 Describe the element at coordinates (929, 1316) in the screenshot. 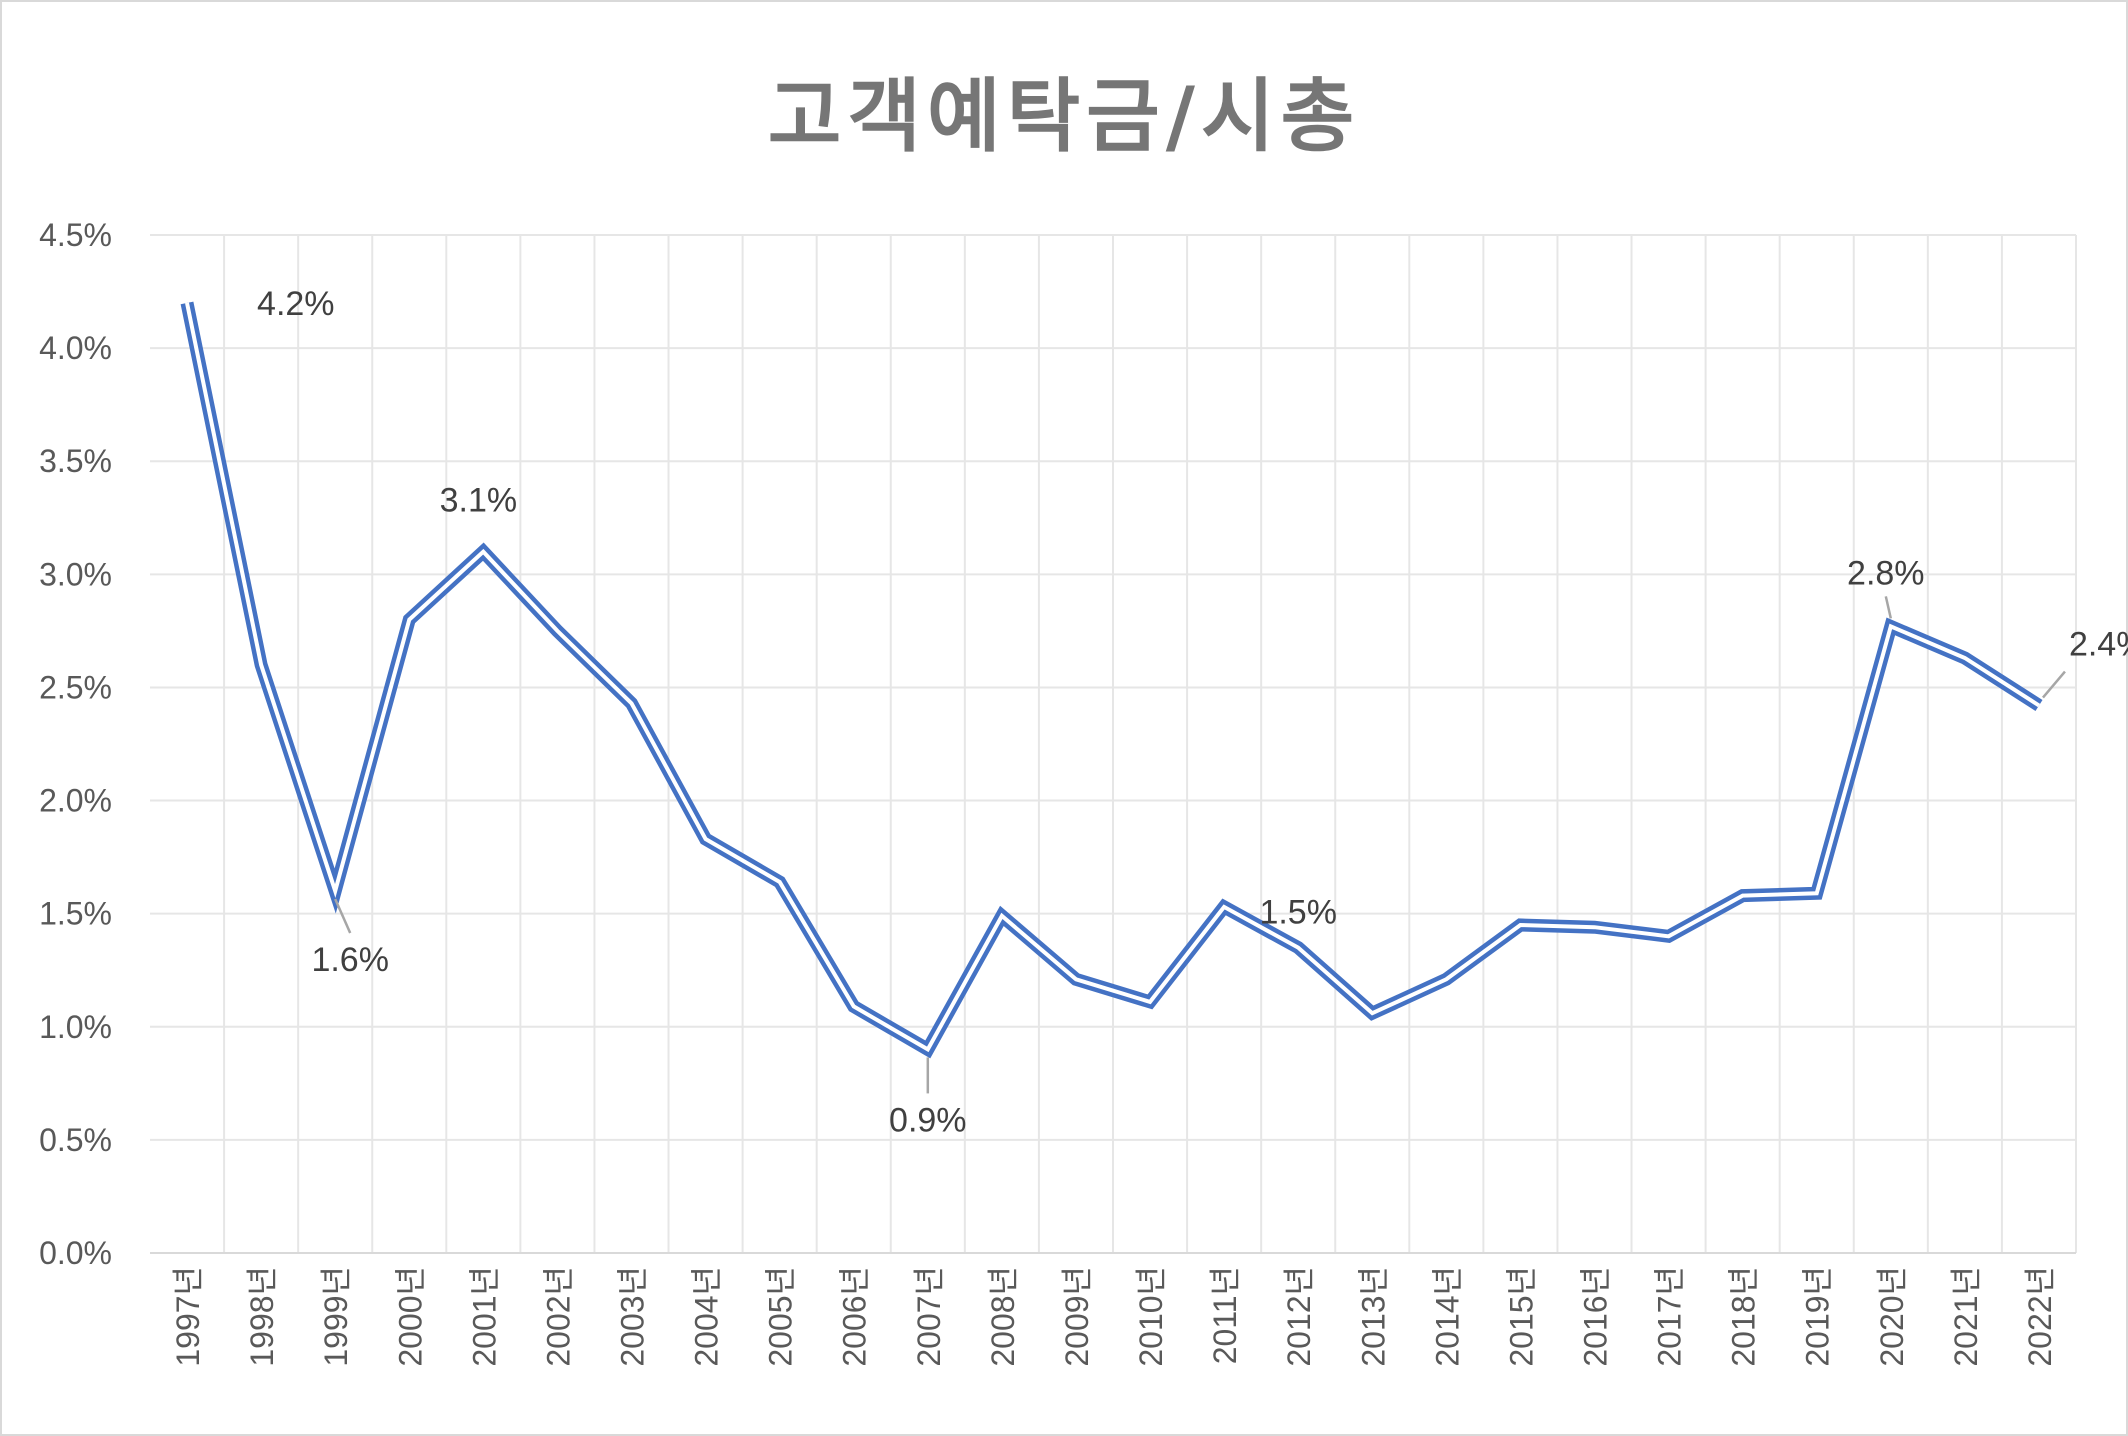

I see `x-tick-label: 2007년` at that location.